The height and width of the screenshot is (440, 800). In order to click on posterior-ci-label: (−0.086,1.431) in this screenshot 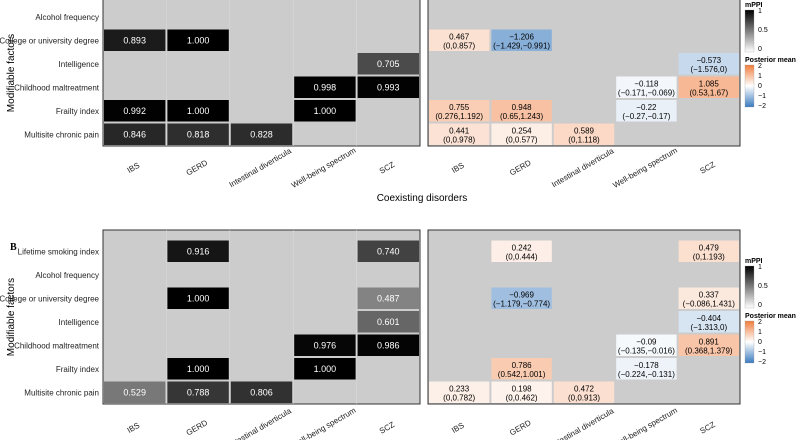, I will do `click(709, 303)`.